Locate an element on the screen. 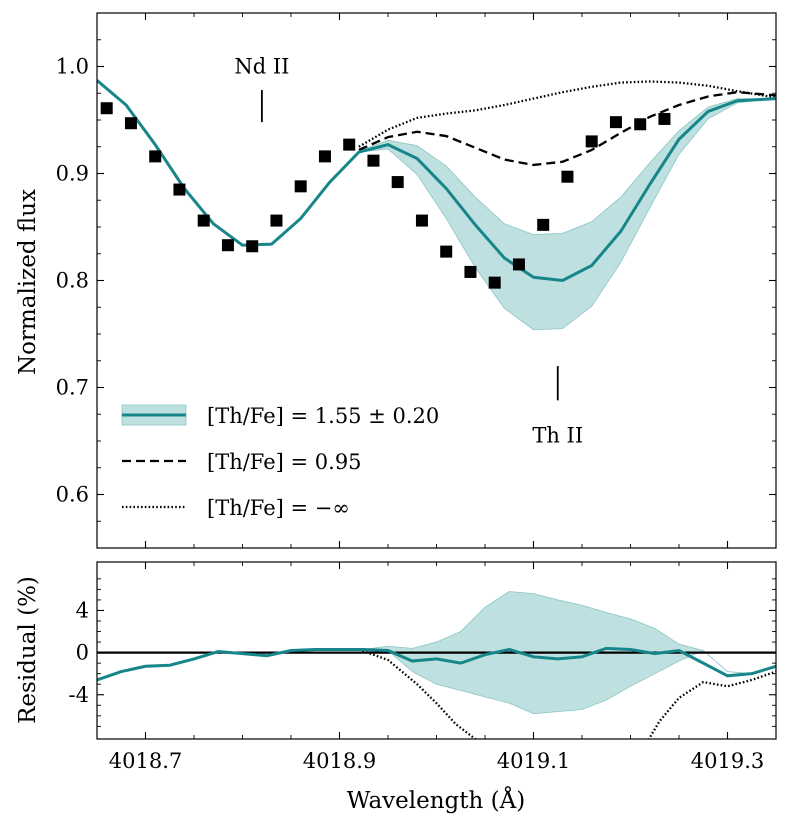 This screenshot has height=834, width=789. model-line-dashed is located at coordinates (567, 129).